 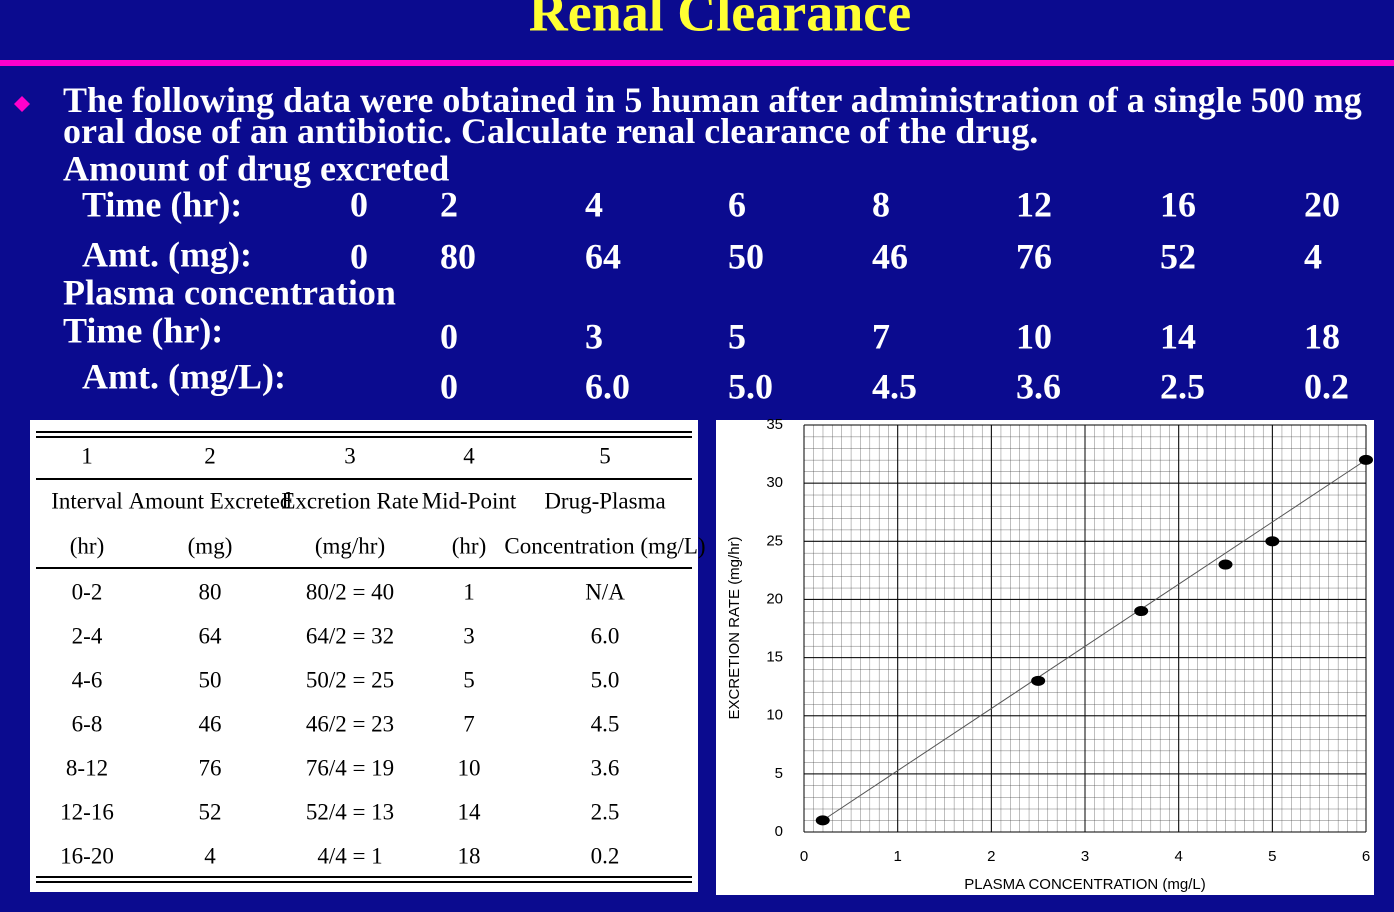 What do you see at coordinates (774, 657) in the screenshot?
I see `y-tick-label: 15` at bounding box center [774, 657].